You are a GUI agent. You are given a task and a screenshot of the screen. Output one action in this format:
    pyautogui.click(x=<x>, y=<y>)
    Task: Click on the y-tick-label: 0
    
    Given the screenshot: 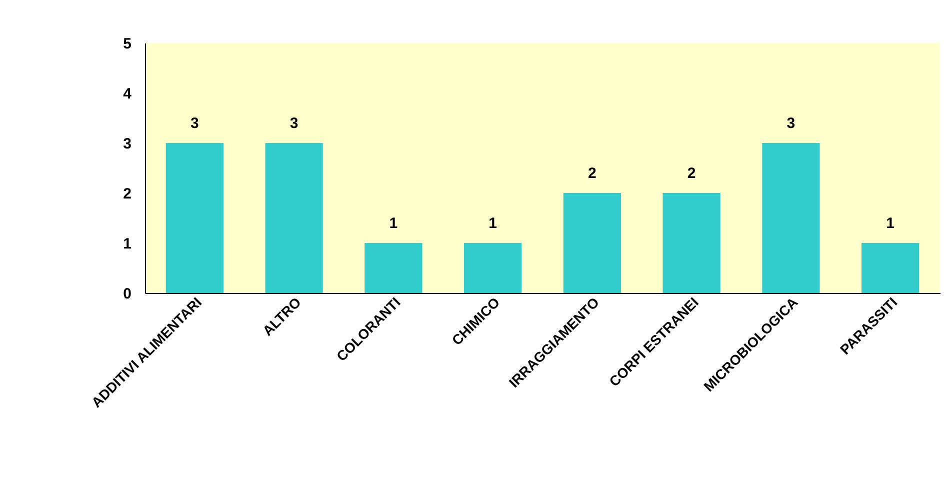 What is the action you would take?
    pyautogui.click(x=127, y=294)
    